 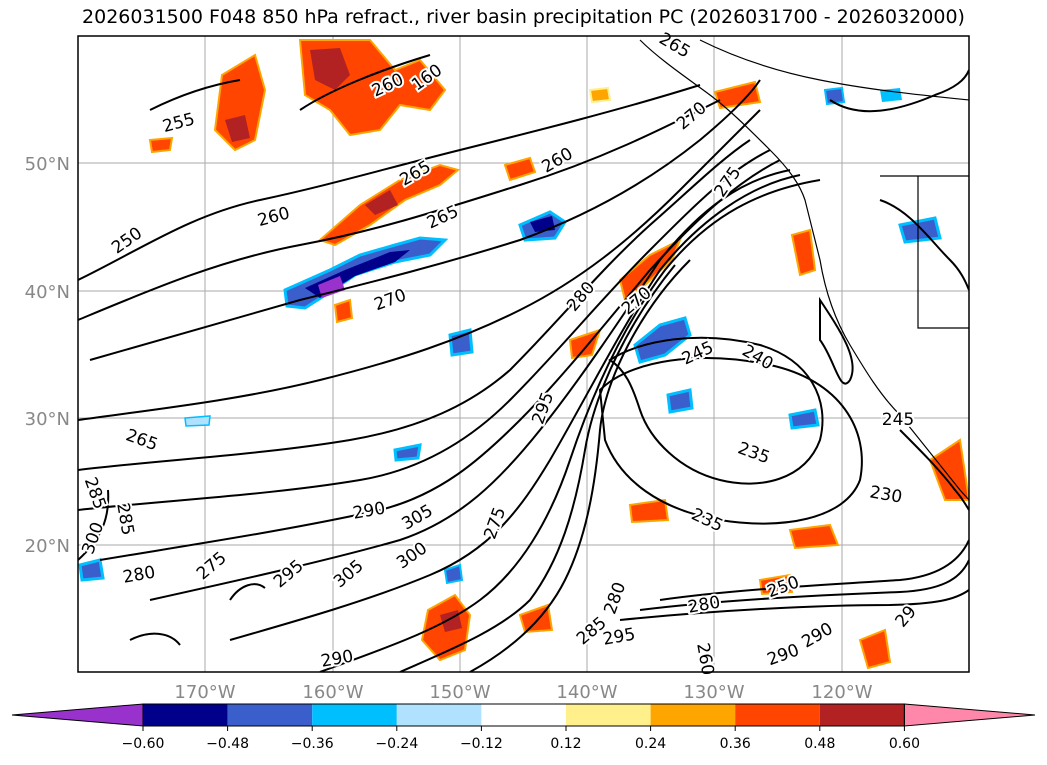 What do you see at coordinates (969, 715) in the screenshot?
I see `colorbar-extend-high` at bounding box center [969, 715].